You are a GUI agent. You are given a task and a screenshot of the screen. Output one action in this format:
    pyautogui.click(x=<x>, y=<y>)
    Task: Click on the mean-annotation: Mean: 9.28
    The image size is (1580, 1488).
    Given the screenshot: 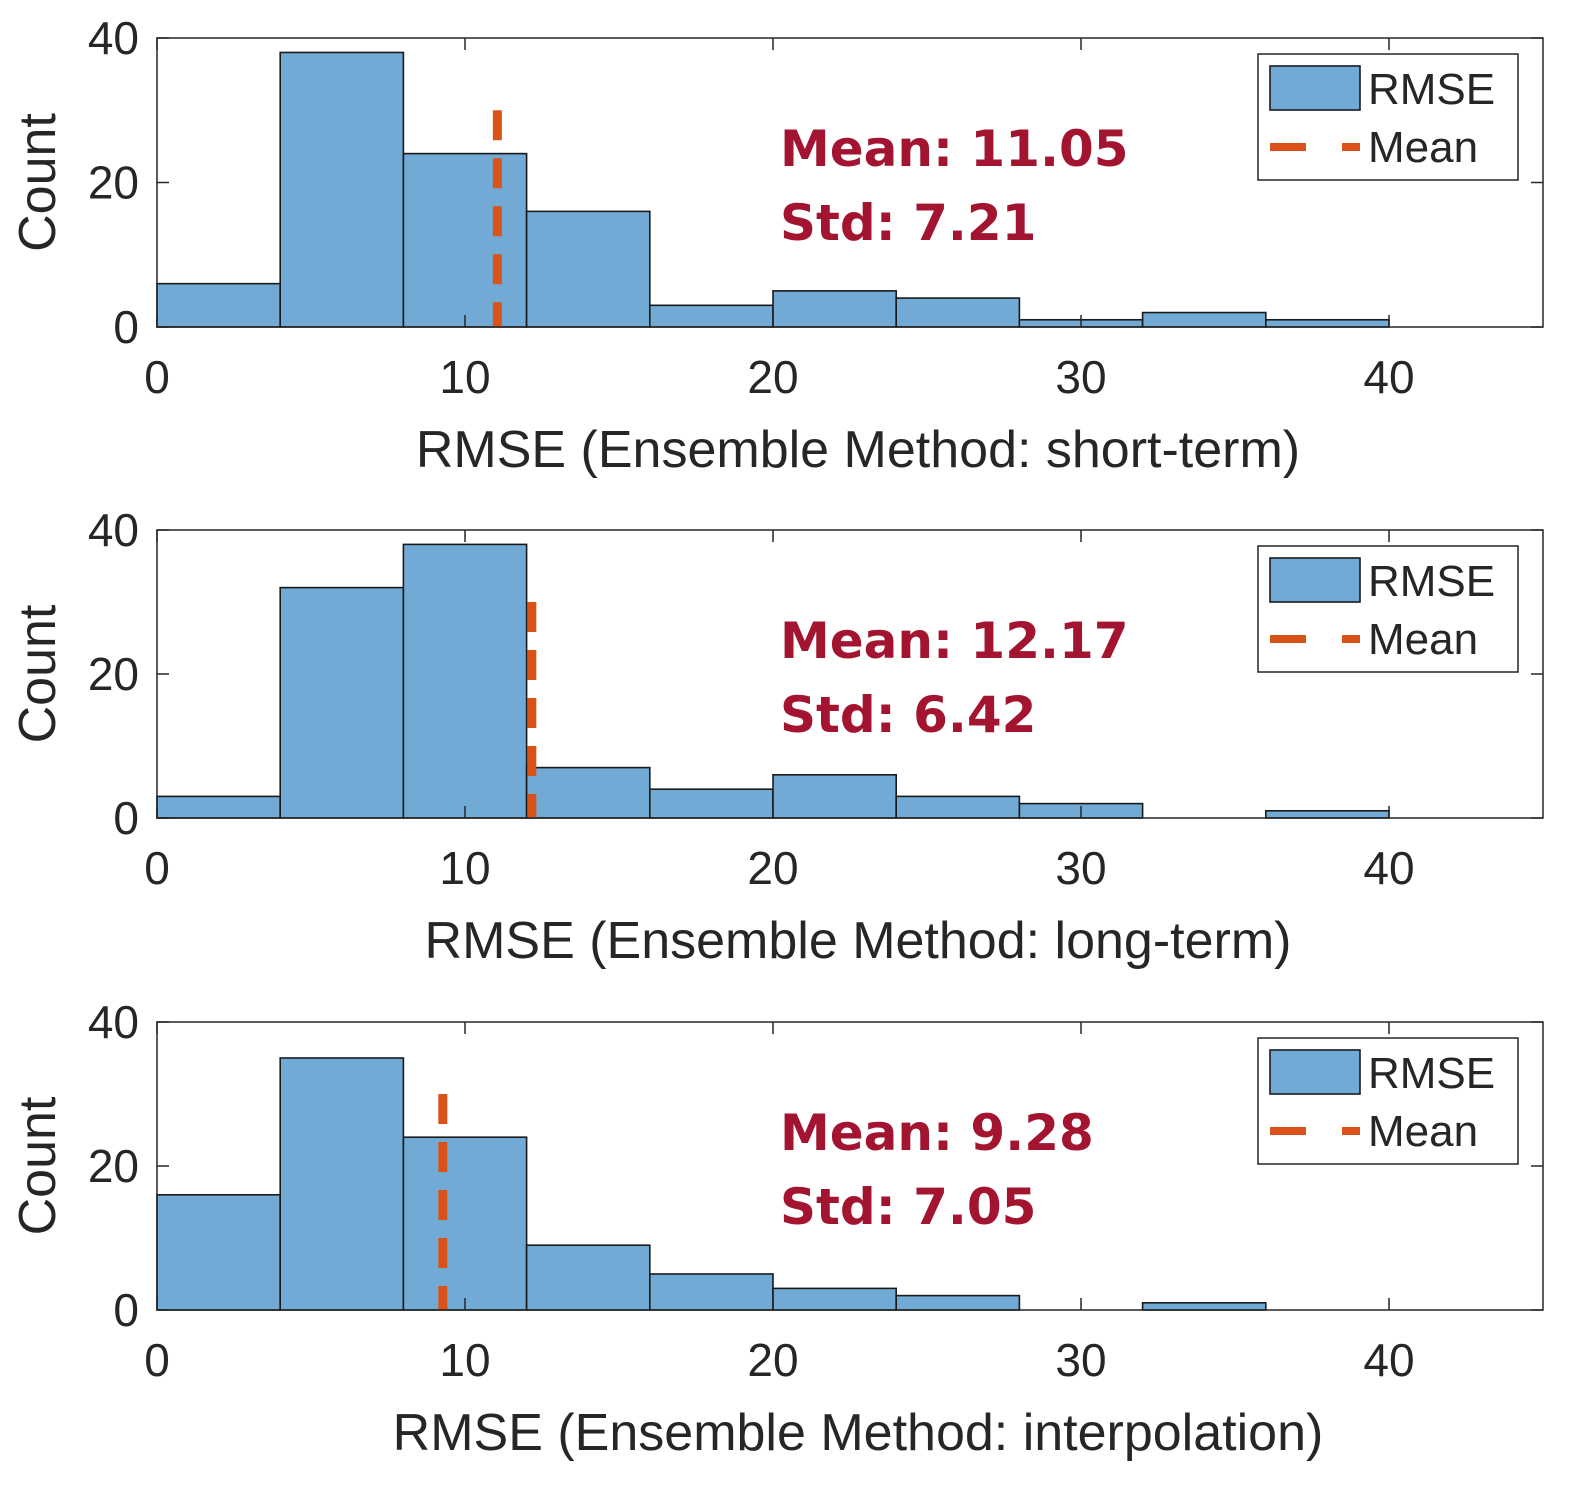 What is the action you would take?
    pyautogui.click(x=937, y=1133)
    